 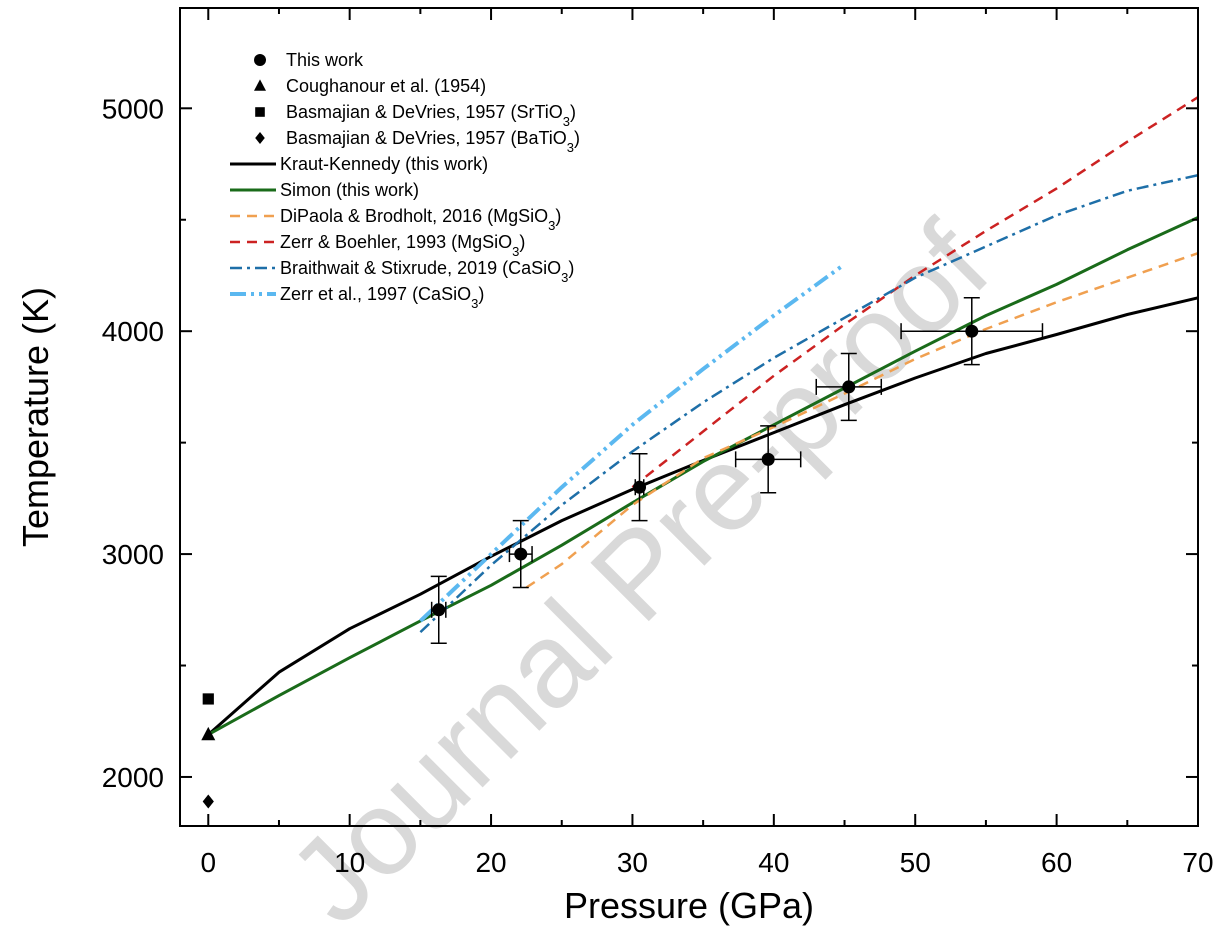 I want to click on x-tick-label: 60, so click(x=1056, y=862).